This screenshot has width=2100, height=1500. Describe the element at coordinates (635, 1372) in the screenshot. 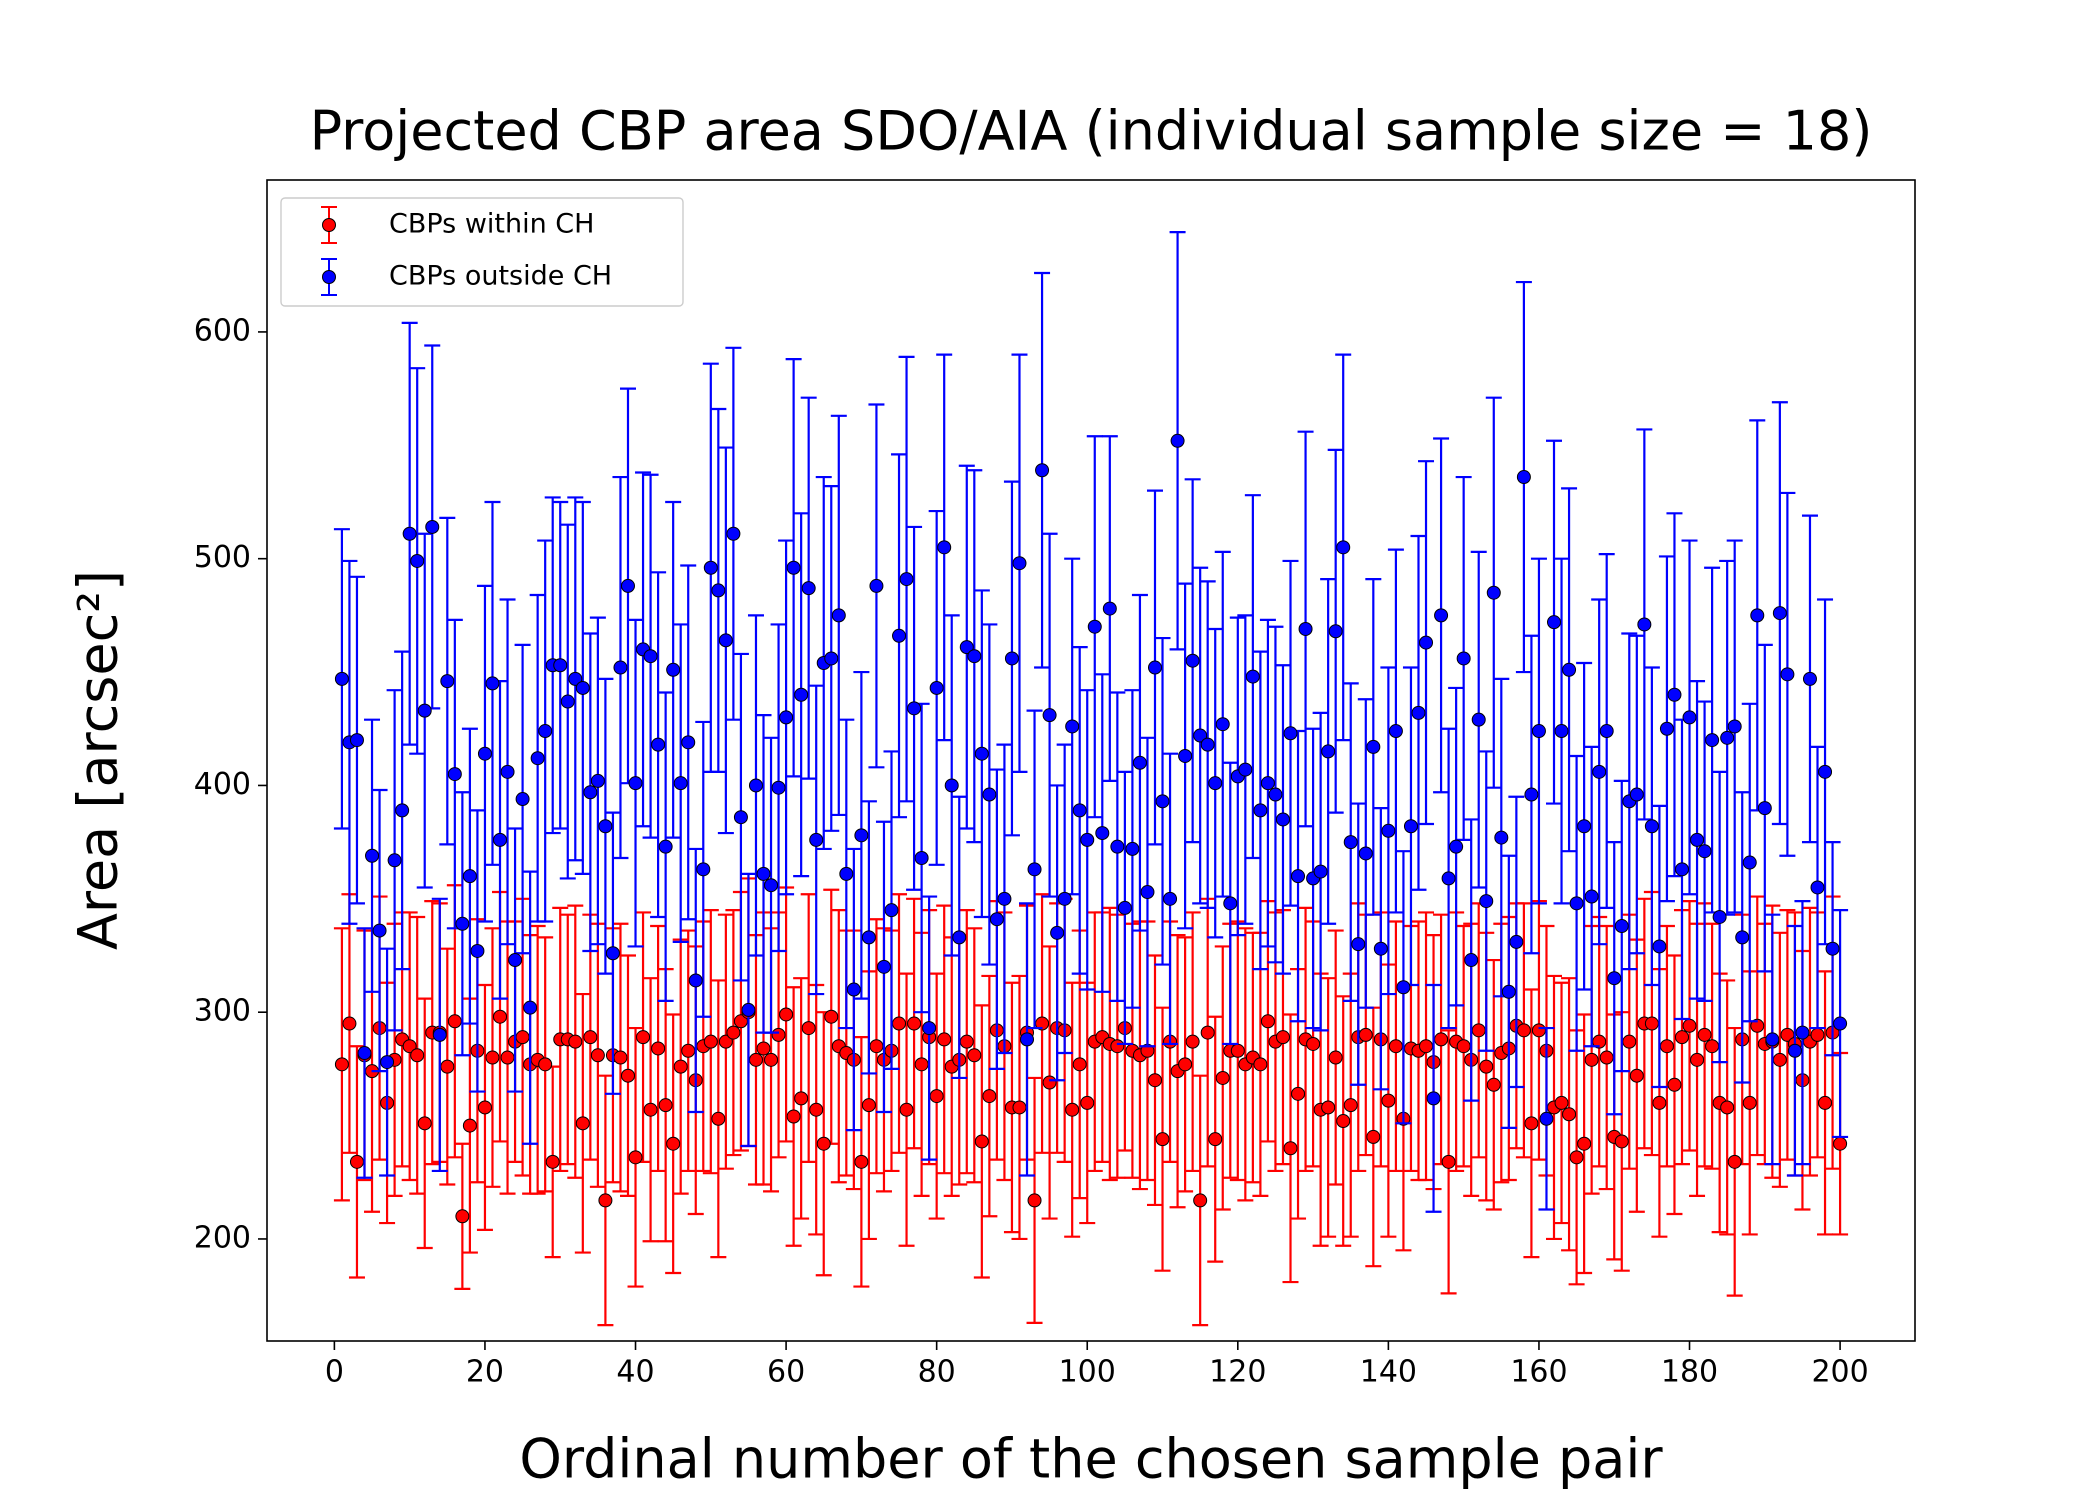

I see `x-tick-label: 40` at that location.